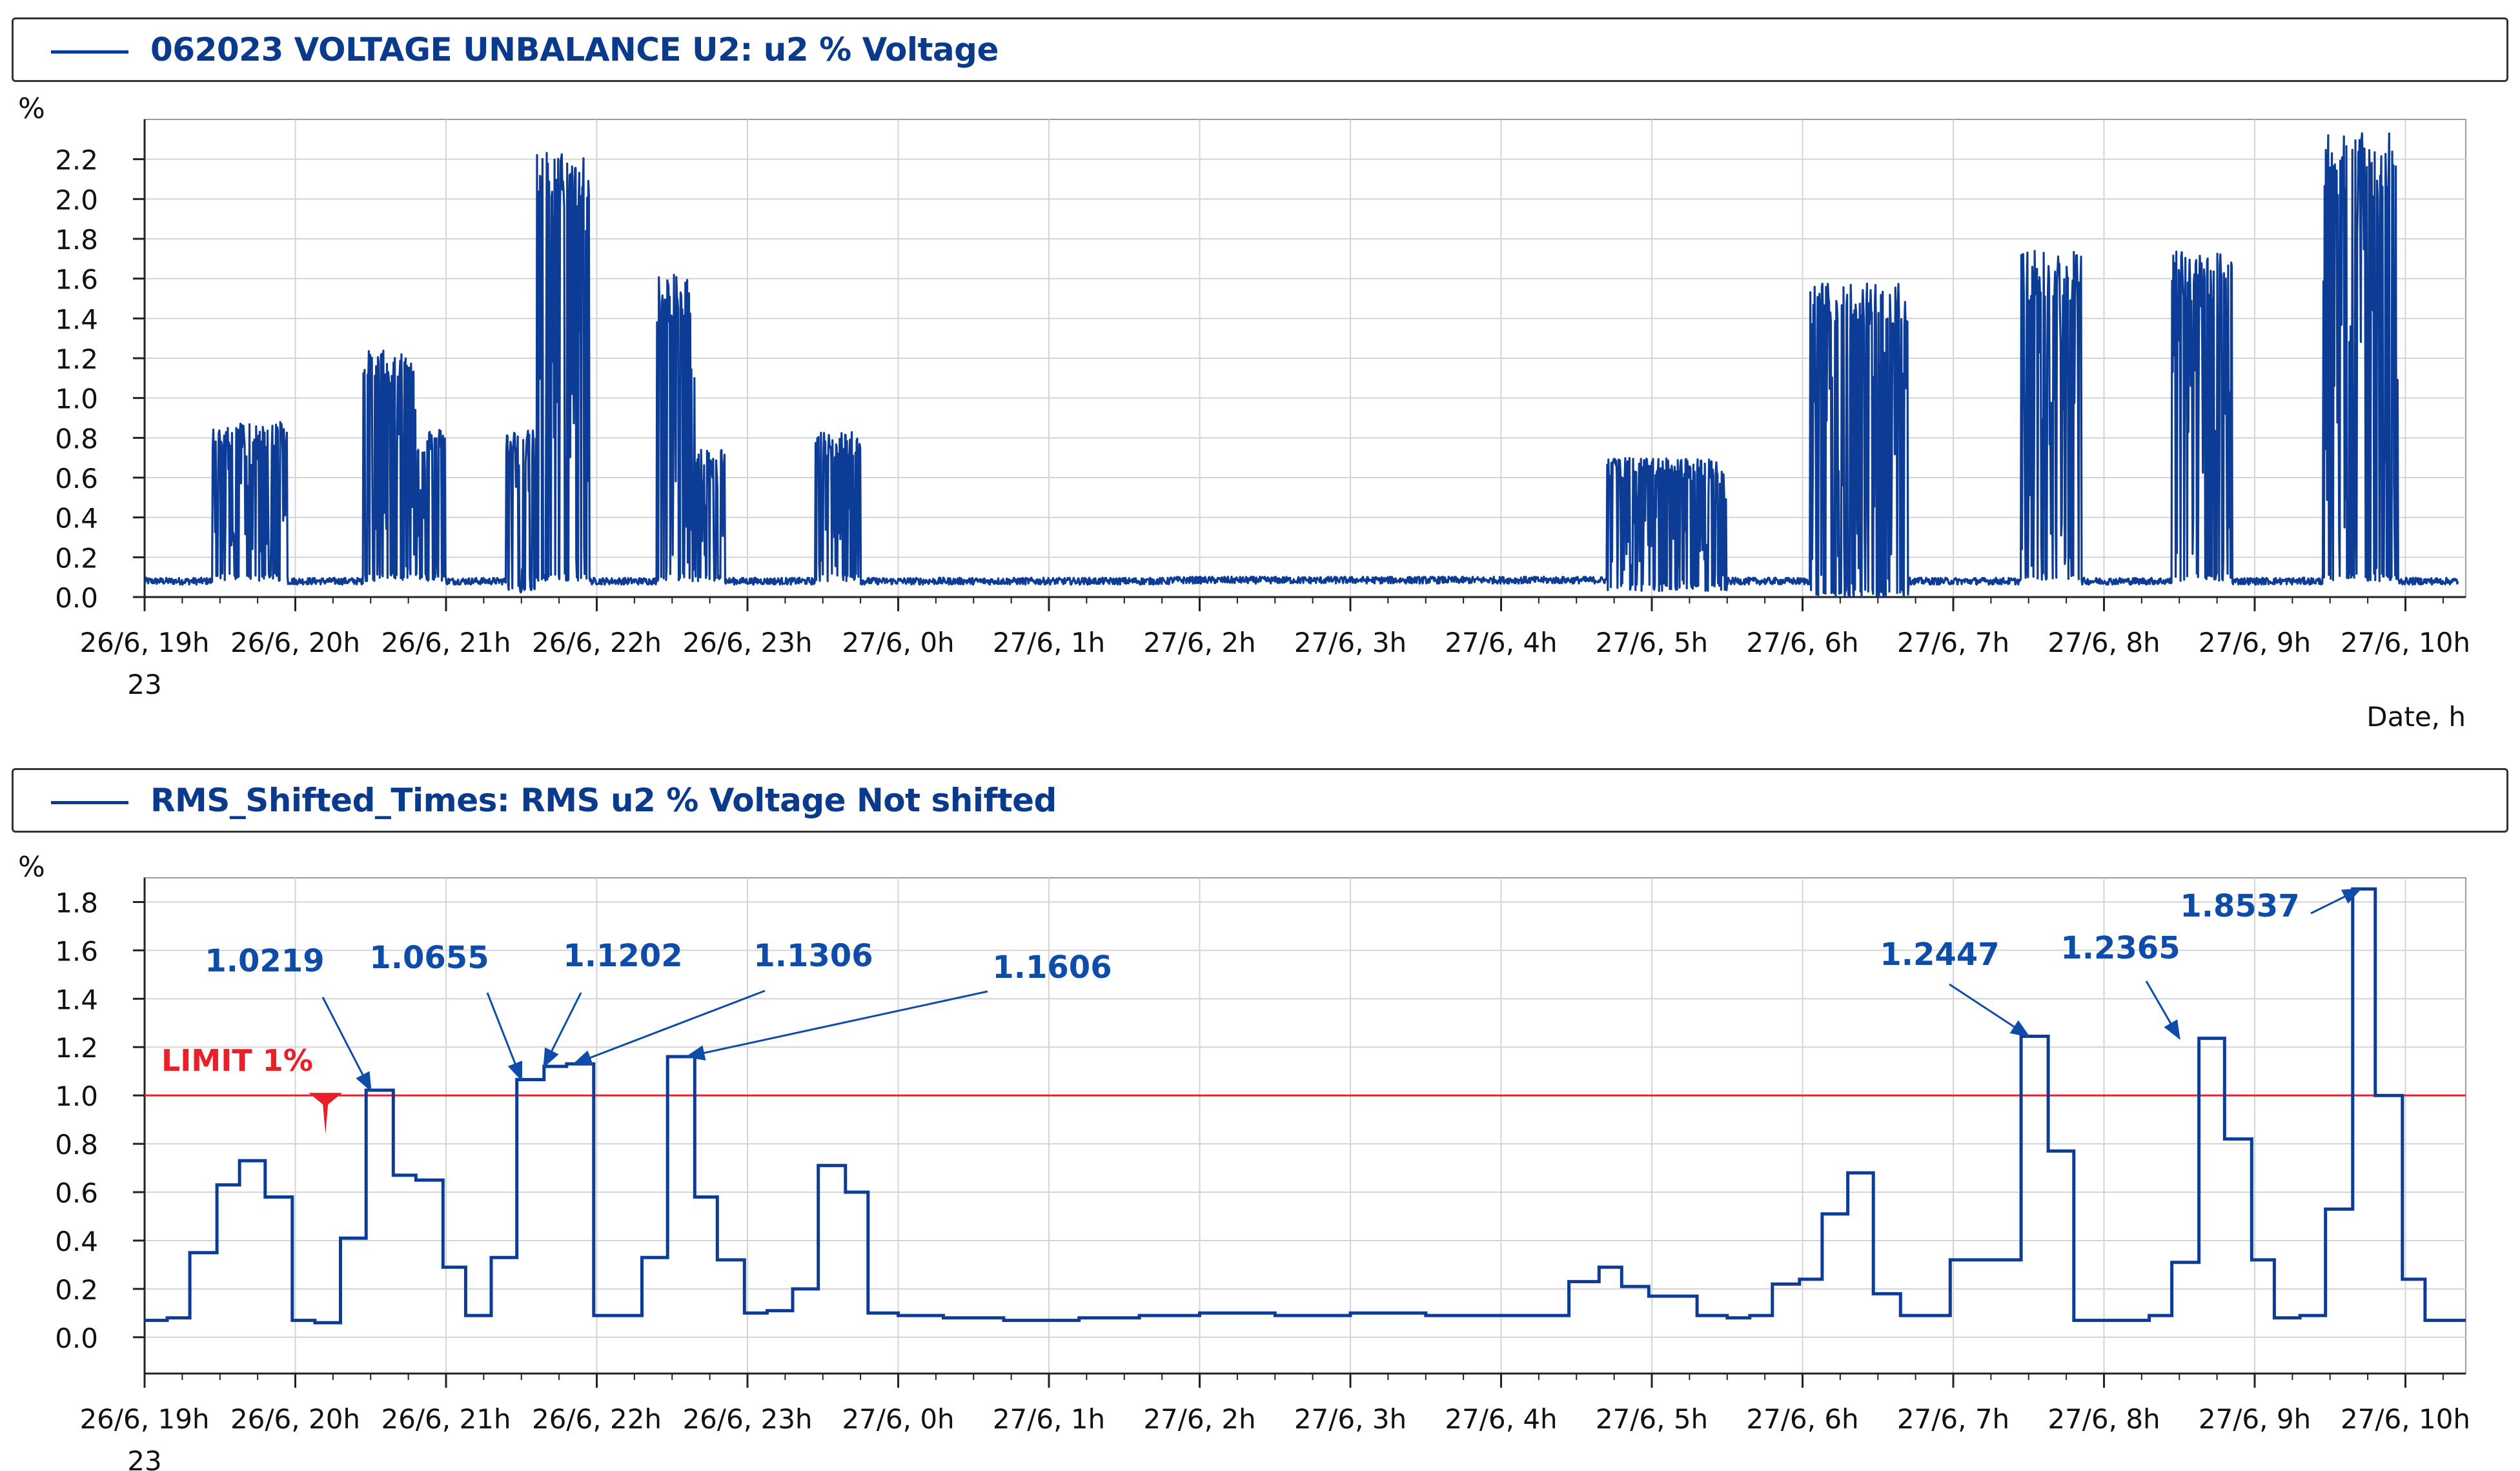 The height and width of the screenshot is (1471, 2520). Describe the element at coordinates (76, 518) in the screenshot. I see `chart1-y-tick-label: 0.4` at that location.